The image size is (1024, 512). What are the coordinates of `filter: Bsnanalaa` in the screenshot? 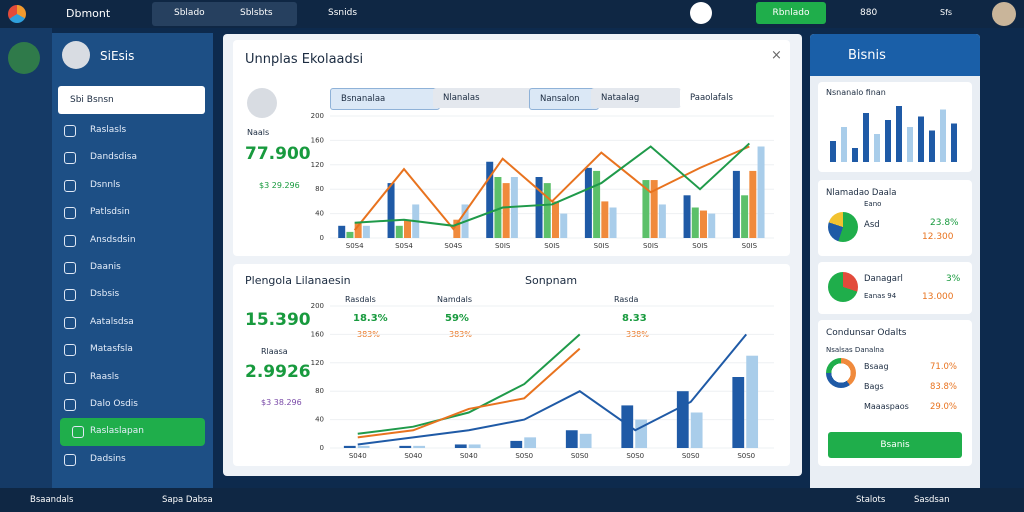 It's located at (385, 99).